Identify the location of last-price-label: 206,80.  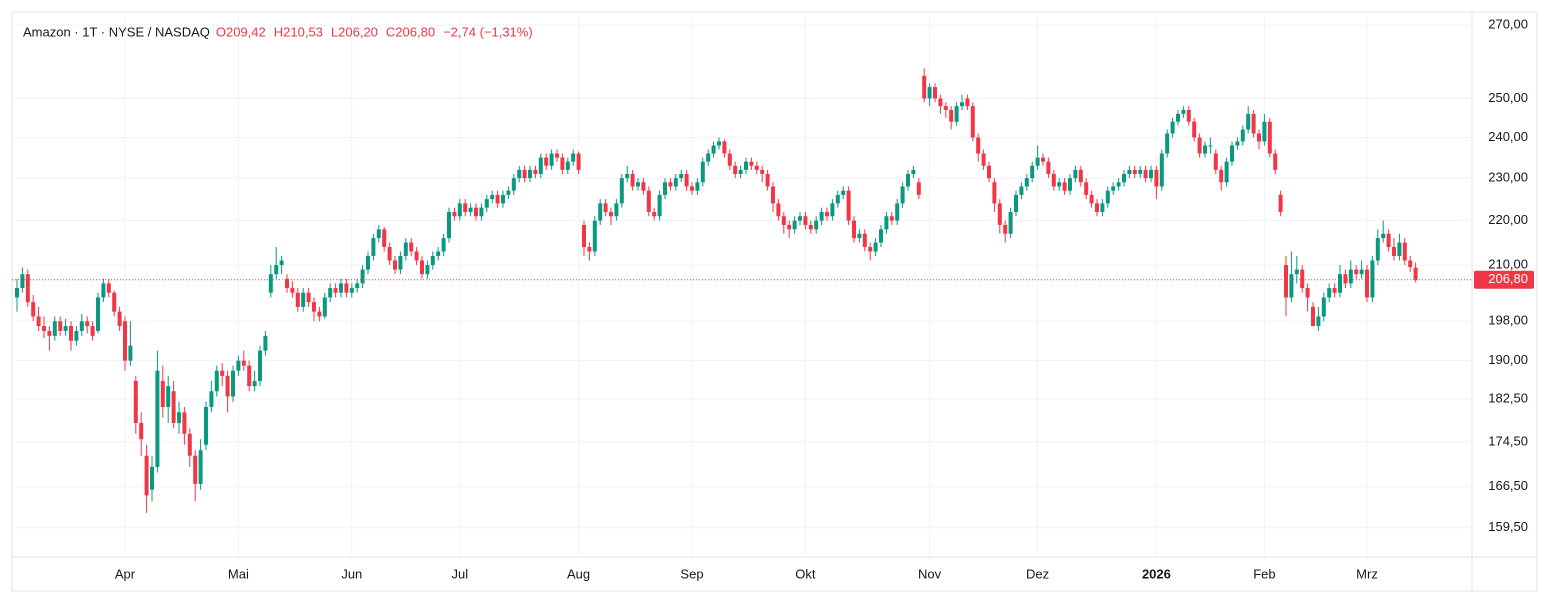
(1508, 278).